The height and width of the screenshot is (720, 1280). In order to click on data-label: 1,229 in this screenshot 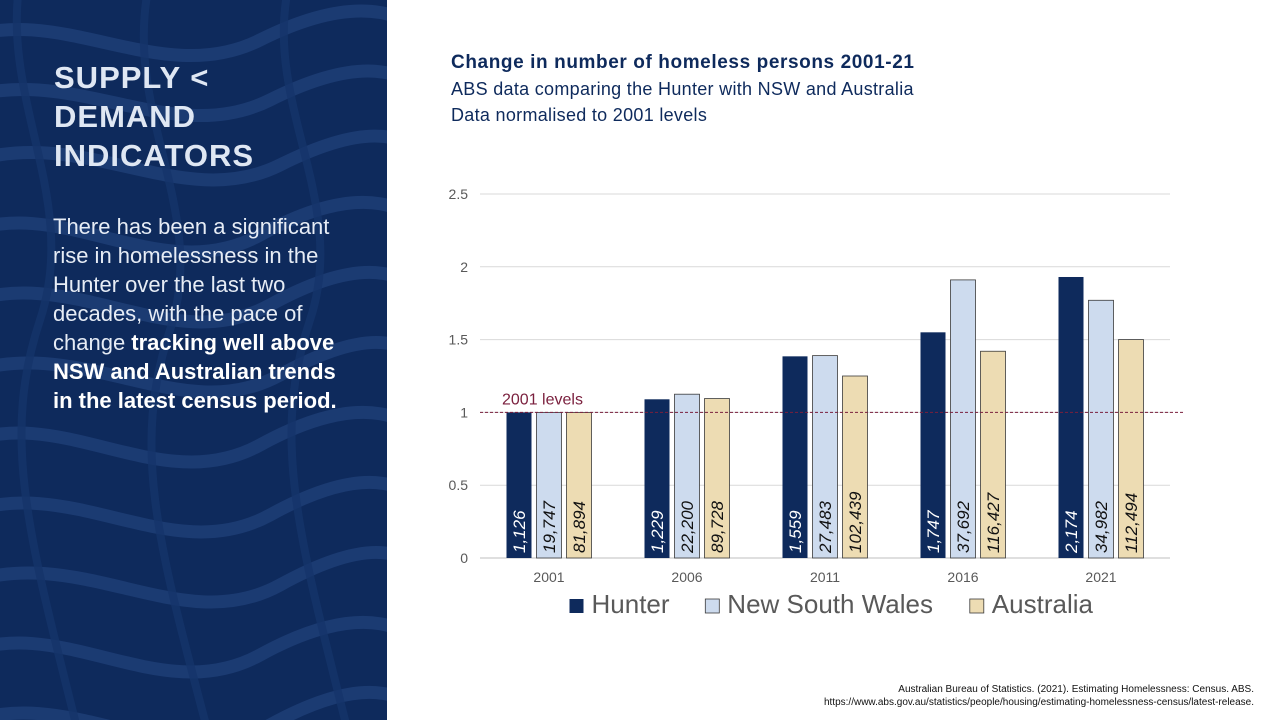, I will do `click(657, 531)`.